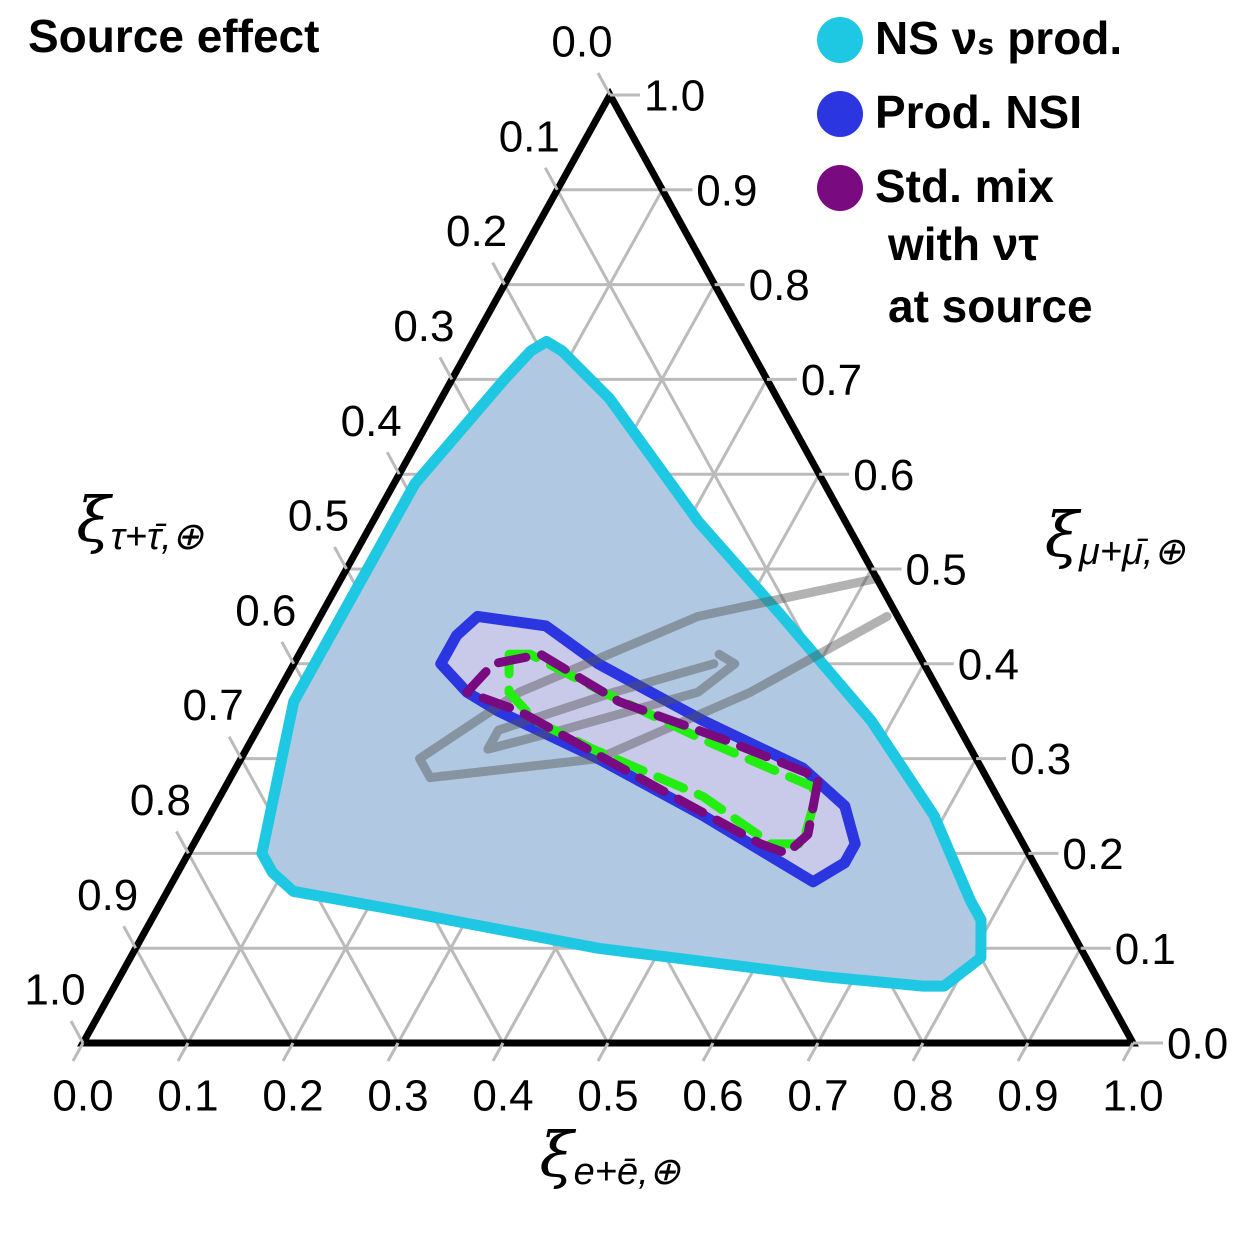  What do you see at coordinates (726, 190) in the screenshot?
I see `mu-tick-label: 0.9` at bounding box center [726, 190].